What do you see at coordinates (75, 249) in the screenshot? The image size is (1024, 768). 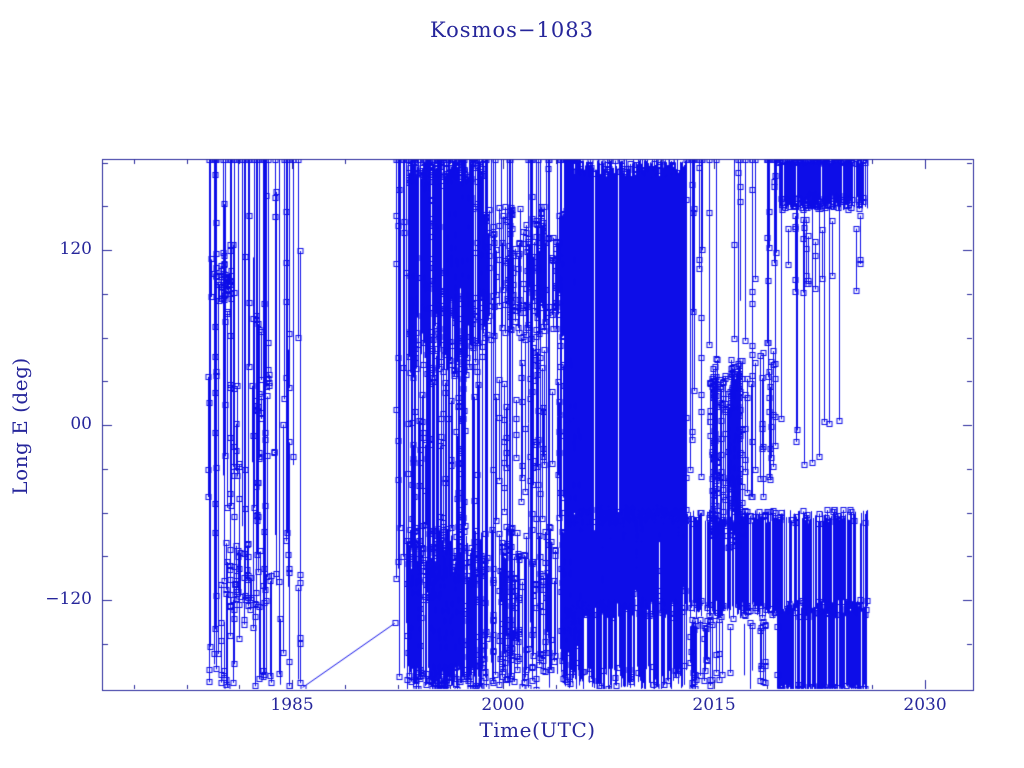 I see `y-tick-label: 120` at bounding box center [75, 249].